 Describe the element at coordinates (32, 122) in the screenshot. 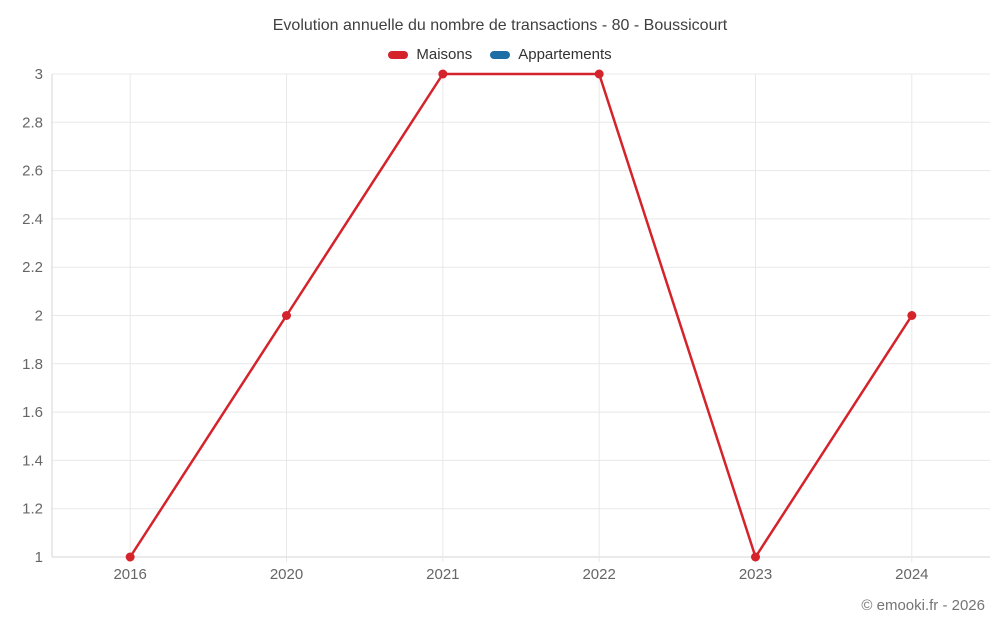

I see `y-tick-label: 2.8` at that location.